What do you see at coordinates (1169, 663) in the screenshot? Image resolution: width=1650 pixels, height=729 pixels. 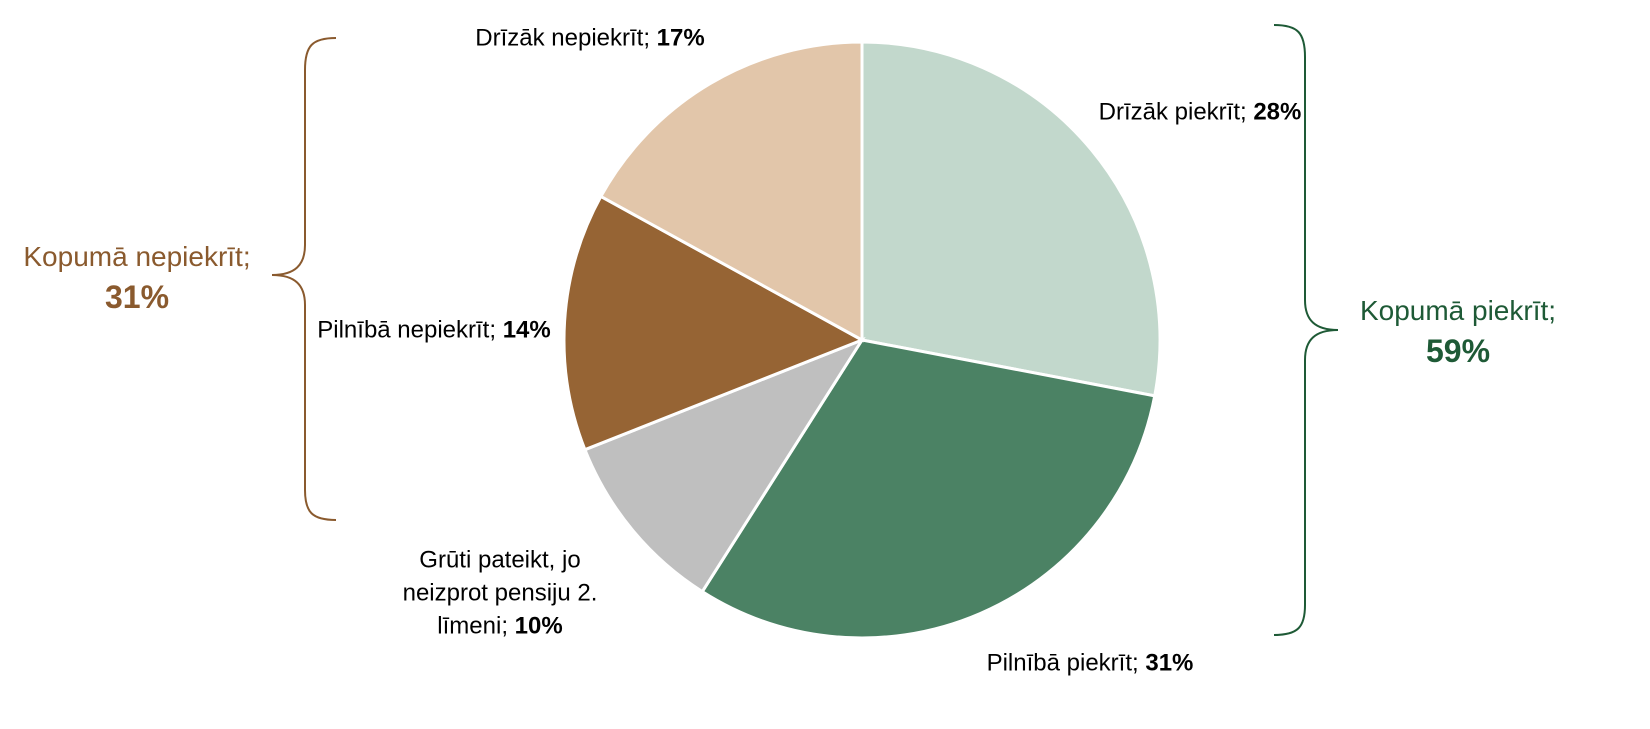 I see `value-label: 31%` at bounding box center [1169, 663].